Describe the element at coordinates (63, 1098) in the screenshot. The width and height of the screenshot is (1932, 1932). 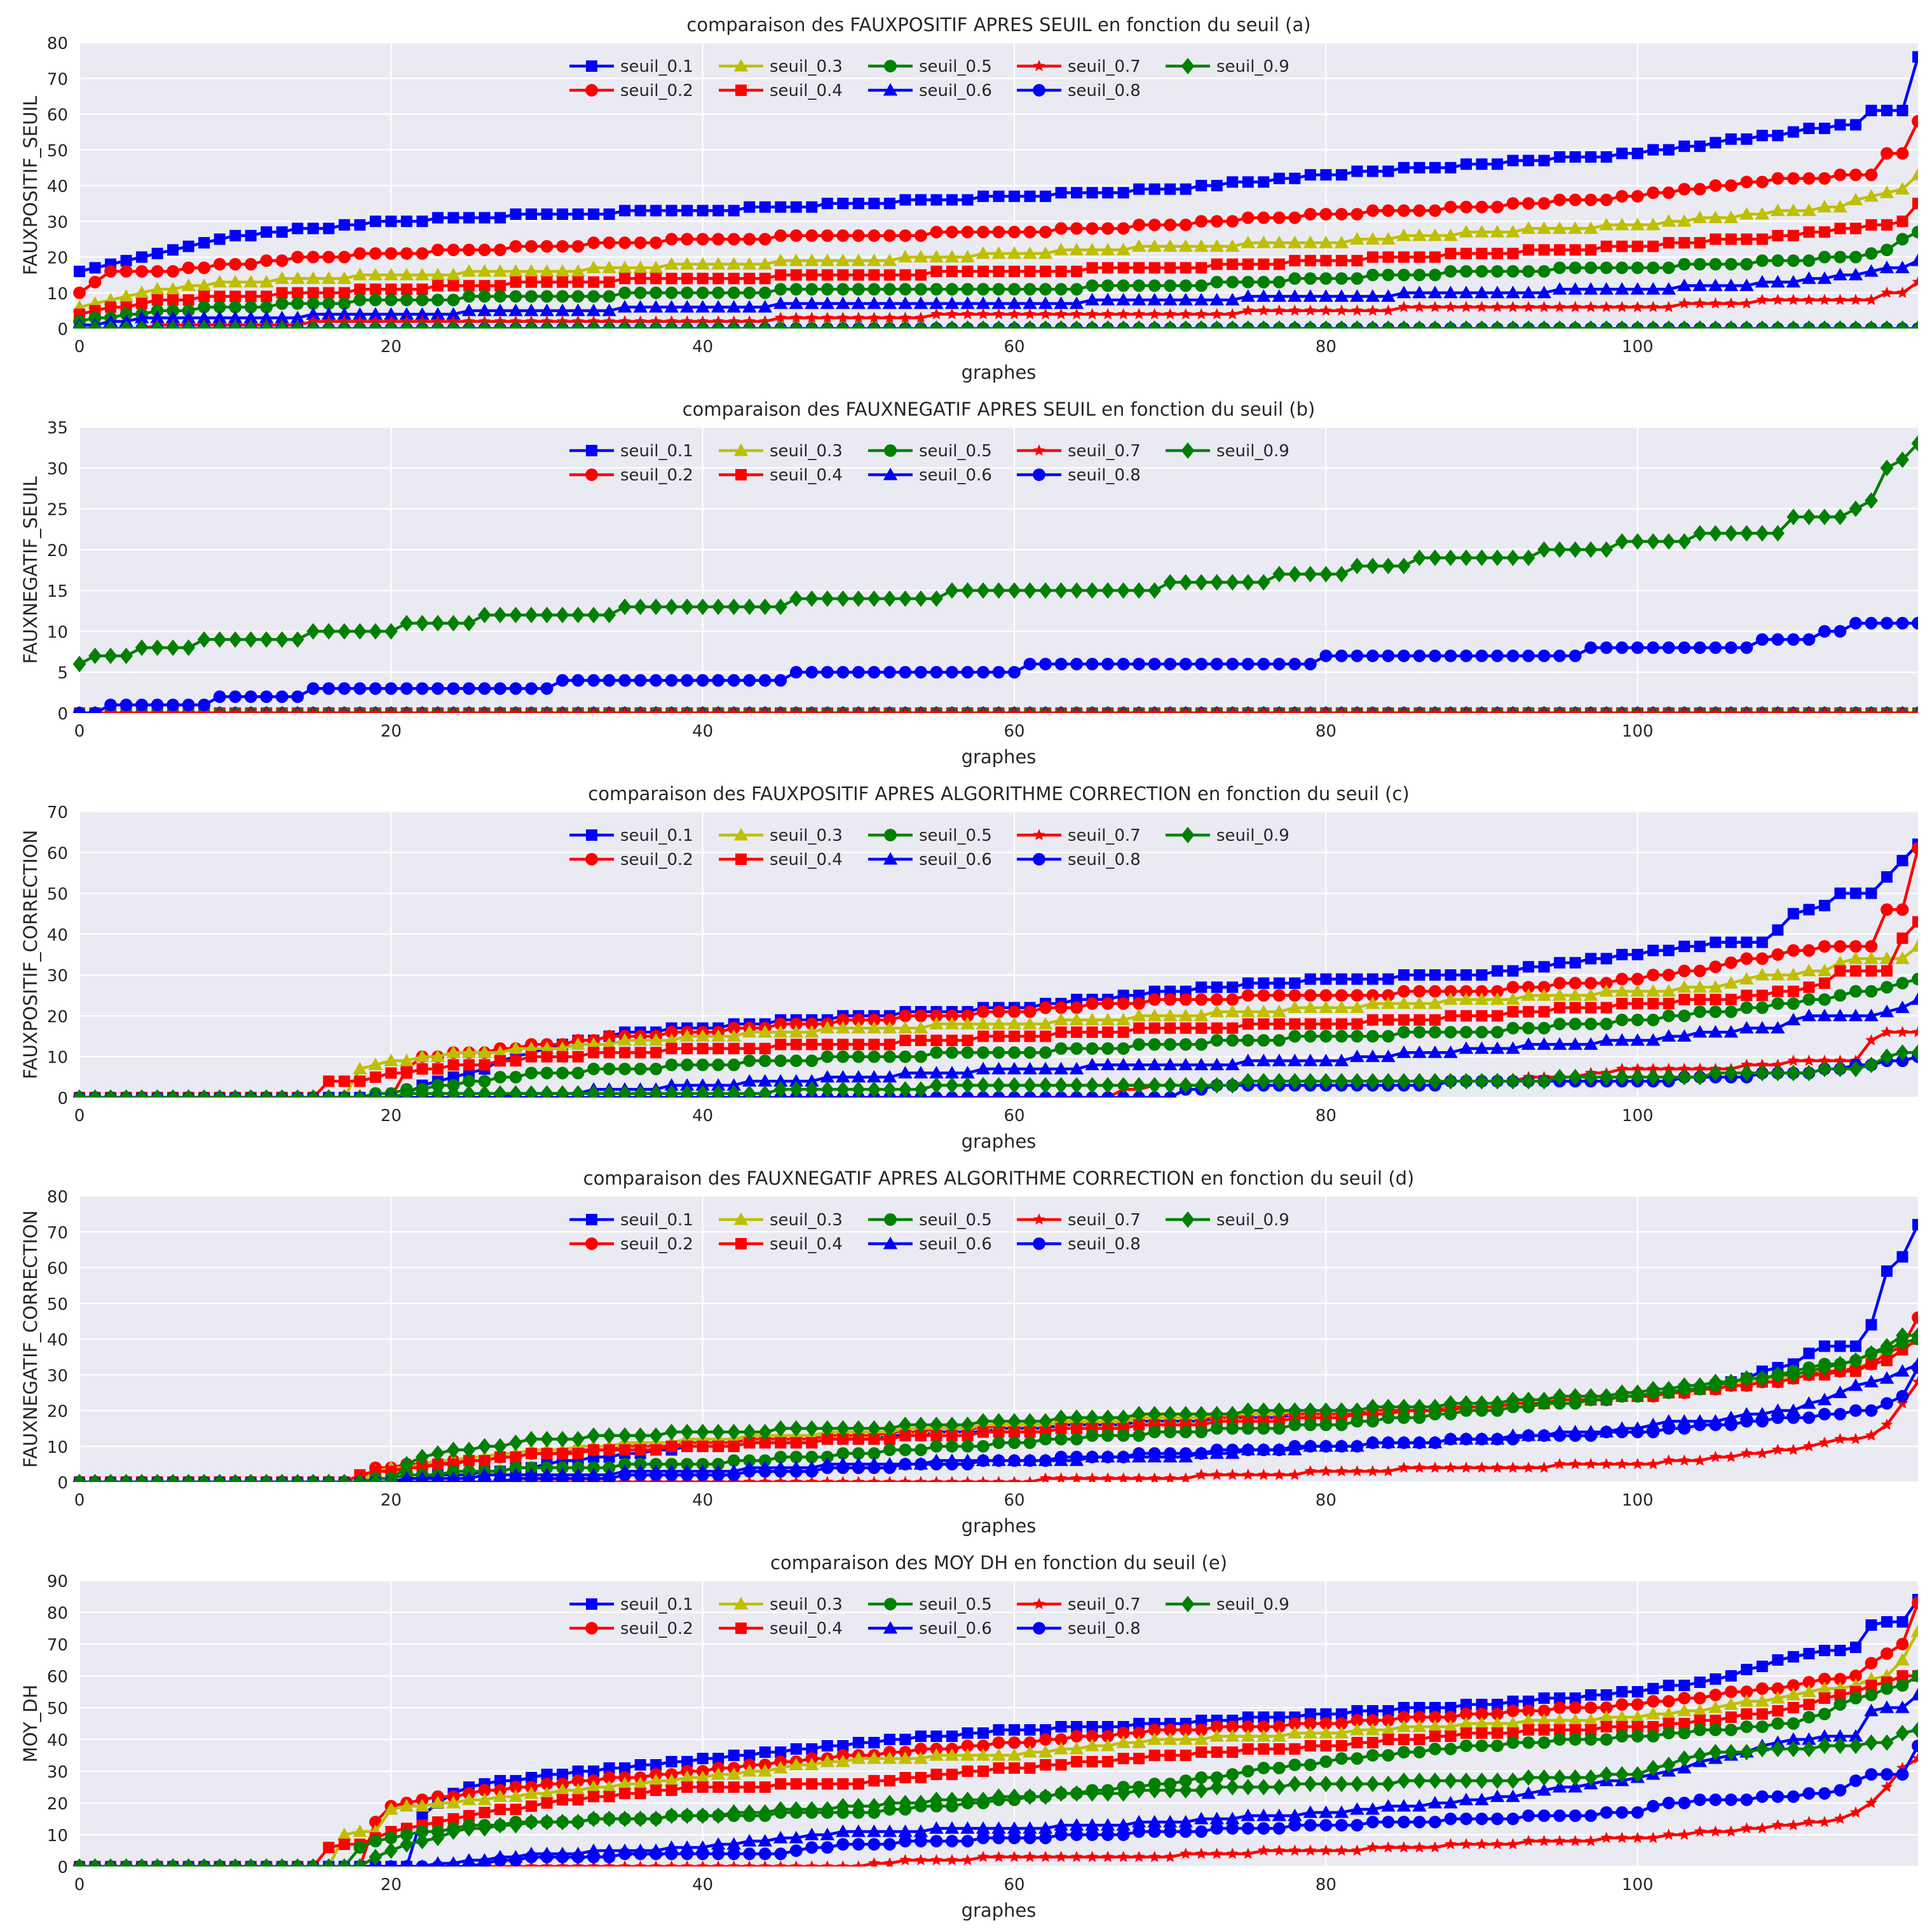
I see `y-tick-label: 0` at that location.